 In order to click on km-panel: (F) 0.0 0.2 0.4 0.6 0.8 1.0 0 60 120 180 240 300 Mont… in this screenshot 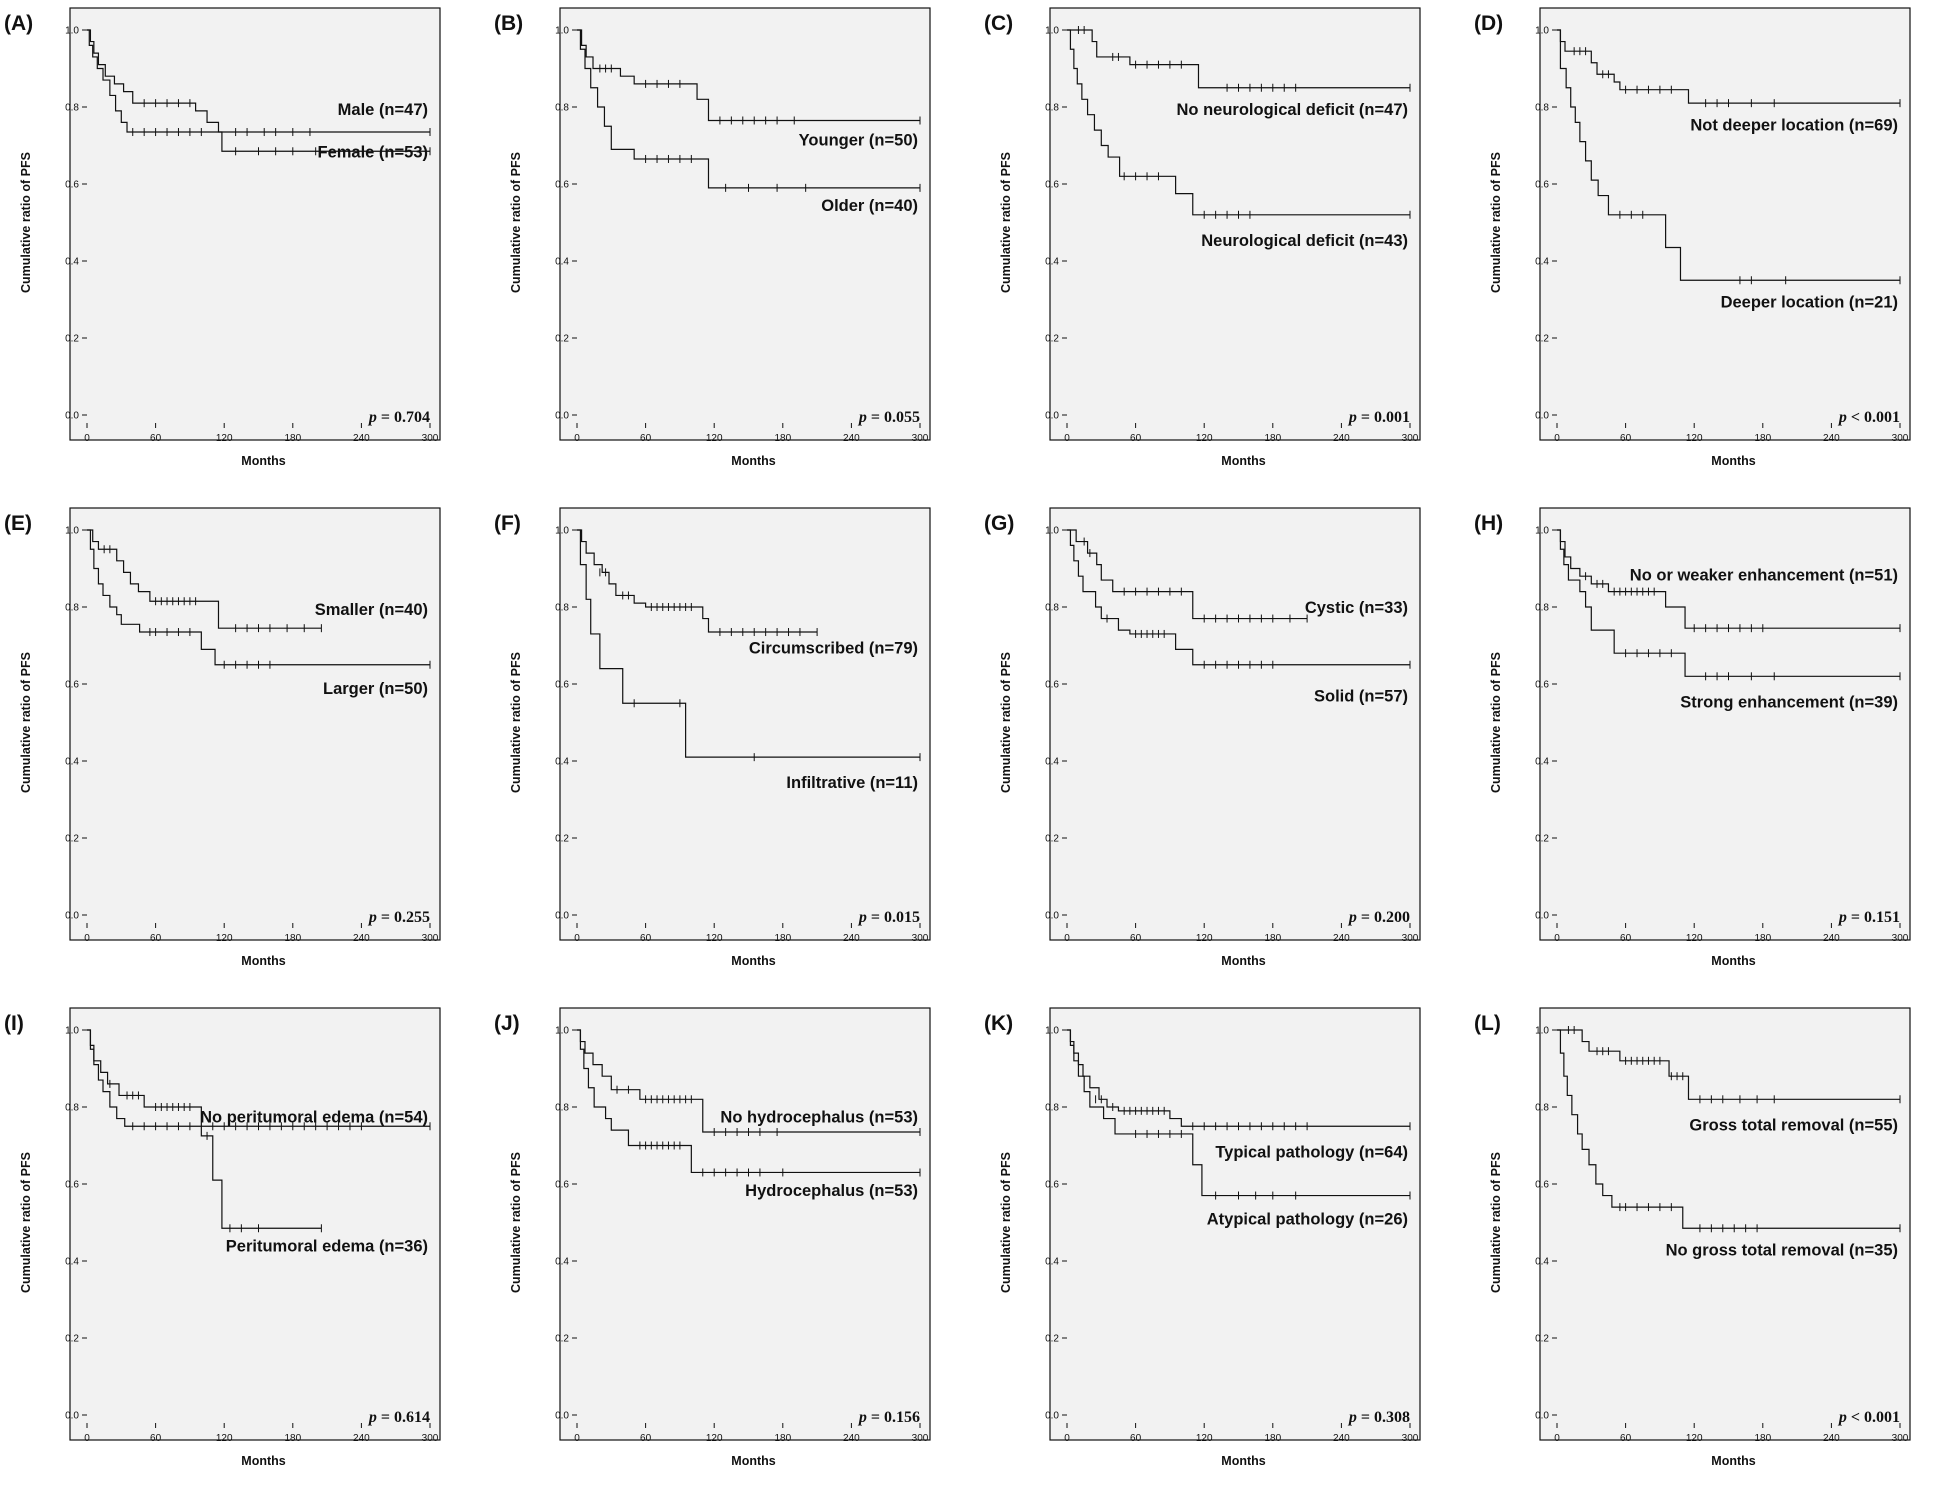, I will do `click(712, 737)`.